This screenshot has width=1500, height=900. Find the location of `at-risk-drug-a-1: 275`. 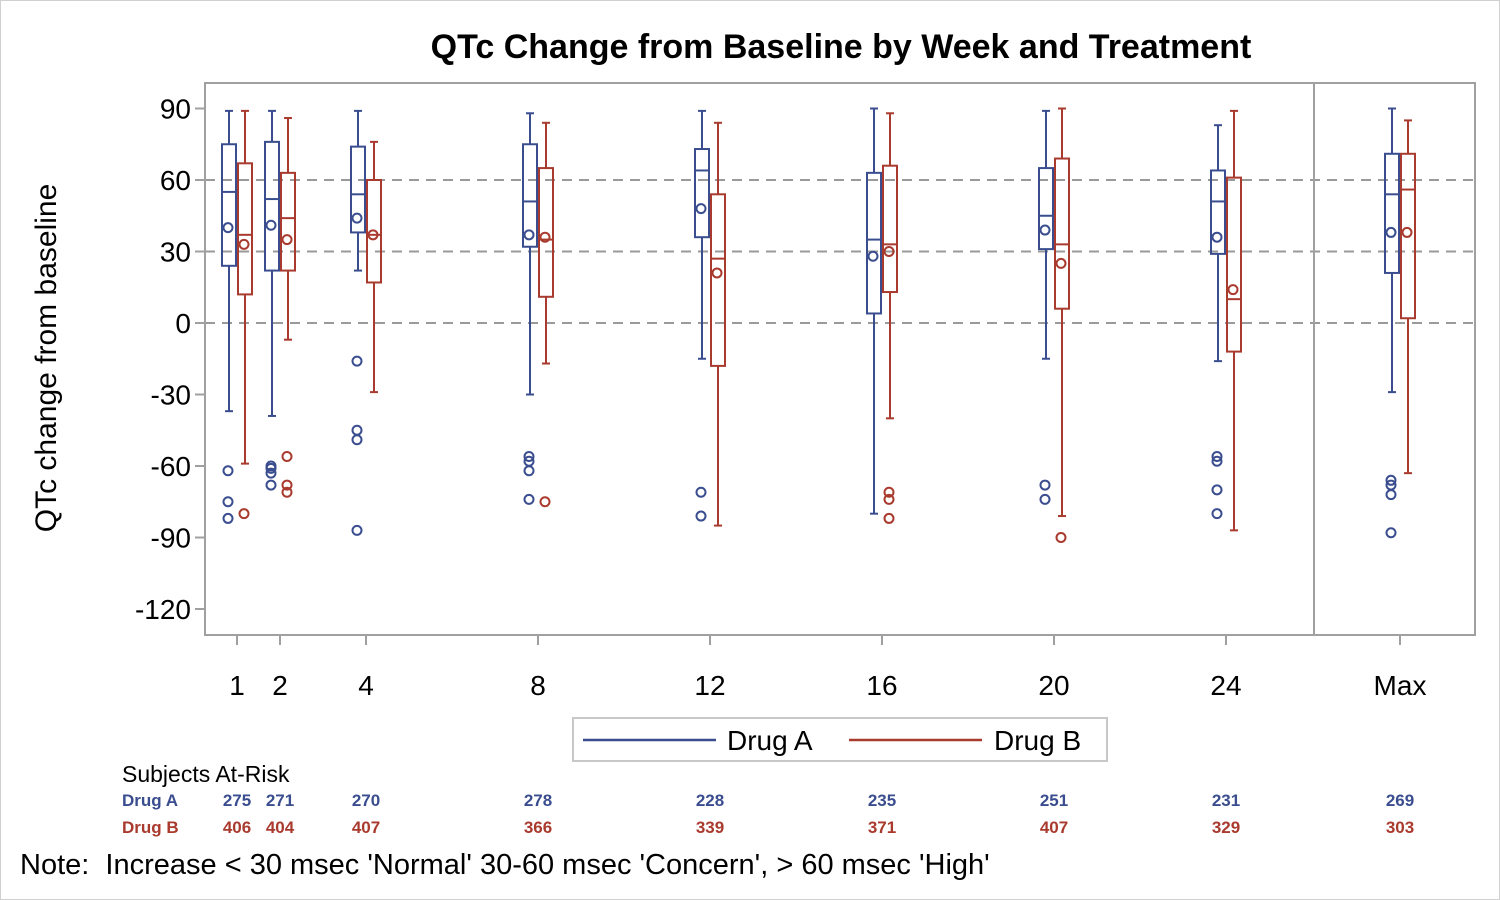

at-risk-drug-a-1: 275 is located at coordinates (237, 800).